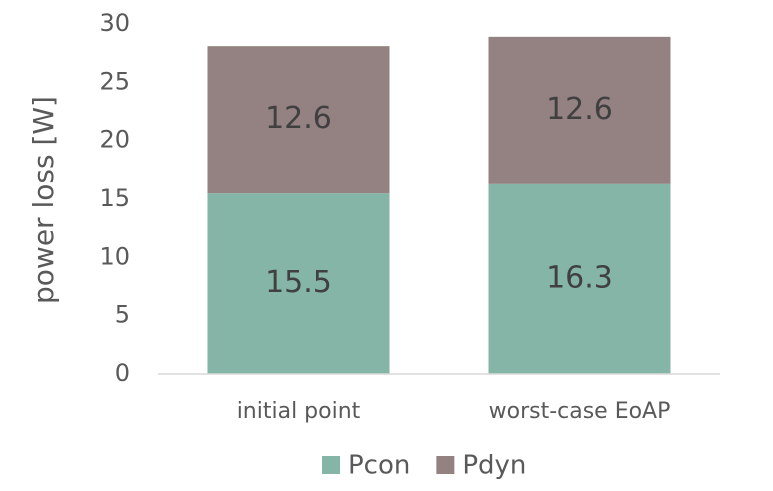 The image size is (773, 491). What do you see at coordinates (379, 466) in the screenshot?
I see `legend-label: Pcon` at bounding box center [379, 466].